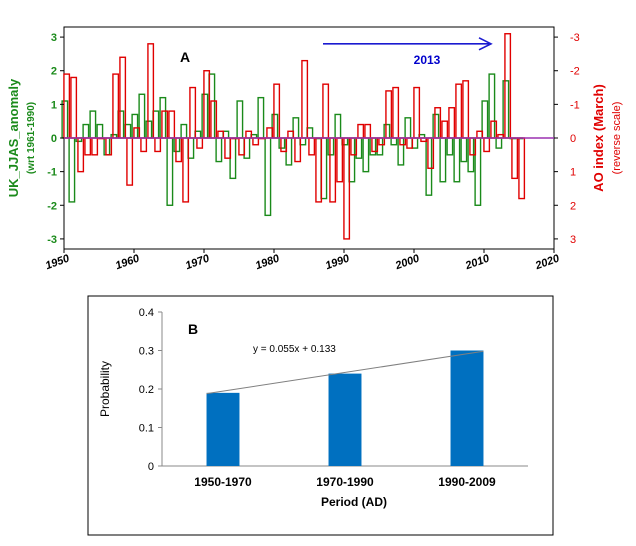 This screenshot has width=636, height=546. I want to click on x-tick-label: 1980, so click(268, 262).